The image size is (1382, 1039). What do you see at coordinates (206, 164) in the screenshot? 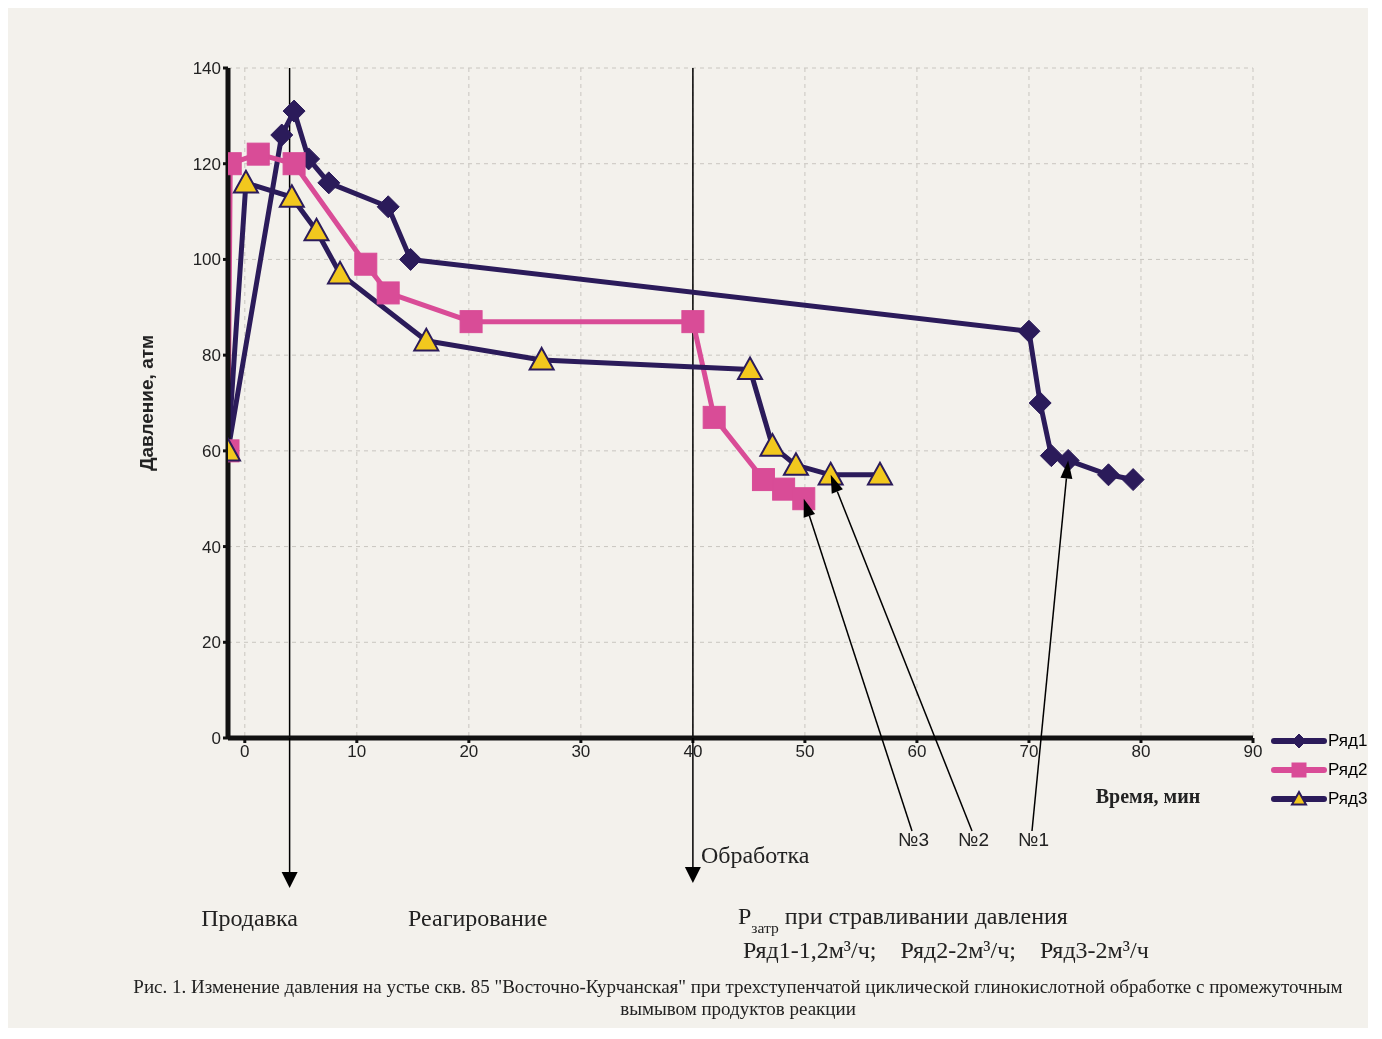
I see `y-tick-label: 120` at bounding box center [206, 164].